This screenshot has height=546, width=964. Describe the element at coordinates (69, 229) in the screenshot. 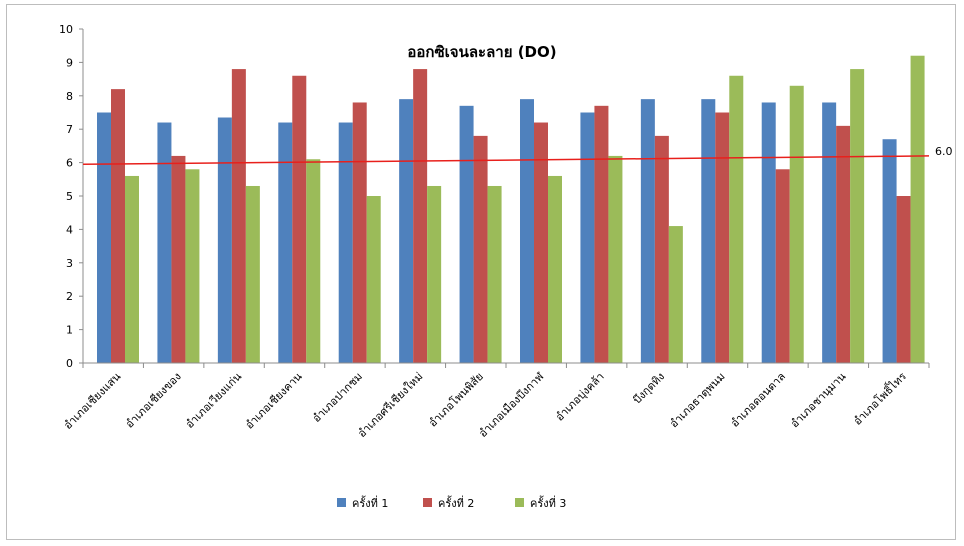

I see `y-tick-label: 4` at that location.